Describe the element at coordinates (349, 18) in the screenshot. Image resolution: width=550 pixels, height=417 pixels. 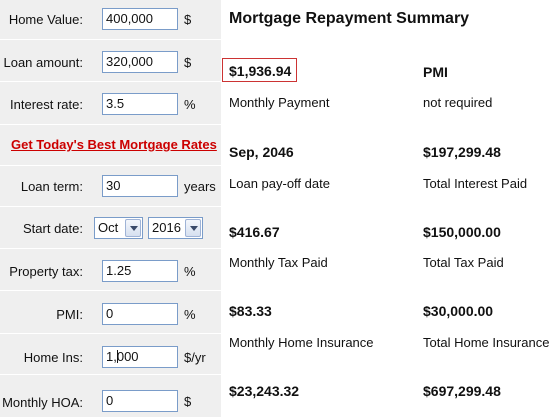
I see `summary-title: Mortgage Repayment Summary` at that location.